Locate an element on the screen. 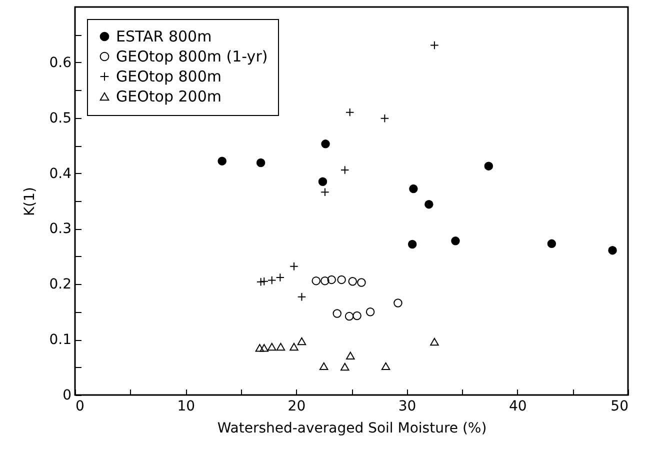  x-tick-label: 10 is located at coordinates (186, 406).